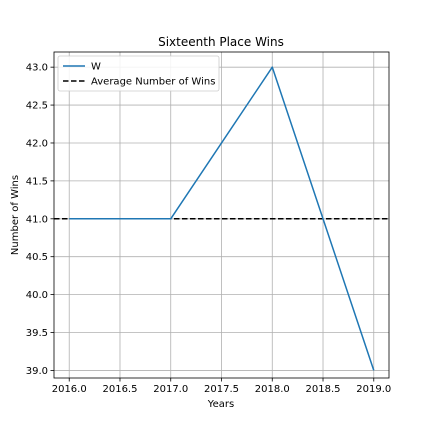 This screenshot has width=432, height=432. What do you see at coordinates (272, 389) in the screenshot?
I see `x-tick-label: 2018.0` at bounding box center [272, 389].